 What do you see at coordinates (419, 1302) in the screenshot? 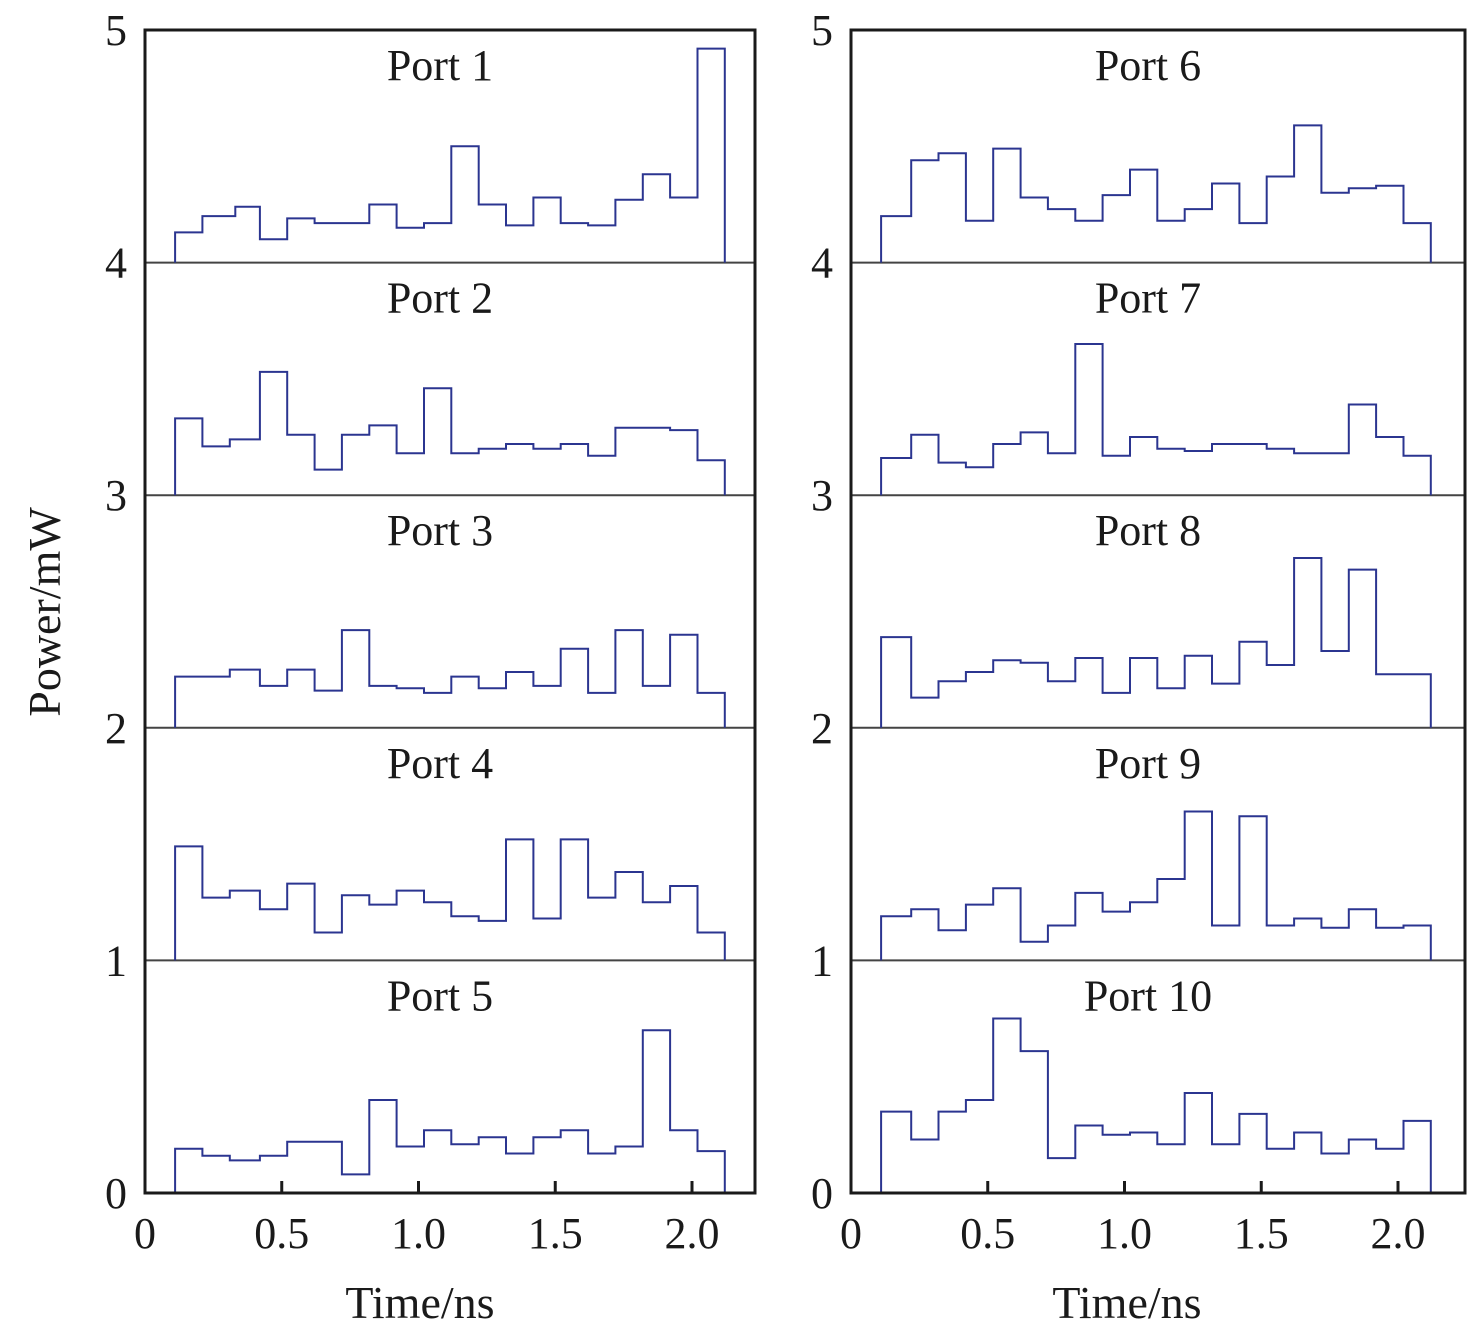
I see `x-axis-title-left: Time/ns` at bounding box center [419, 1302].